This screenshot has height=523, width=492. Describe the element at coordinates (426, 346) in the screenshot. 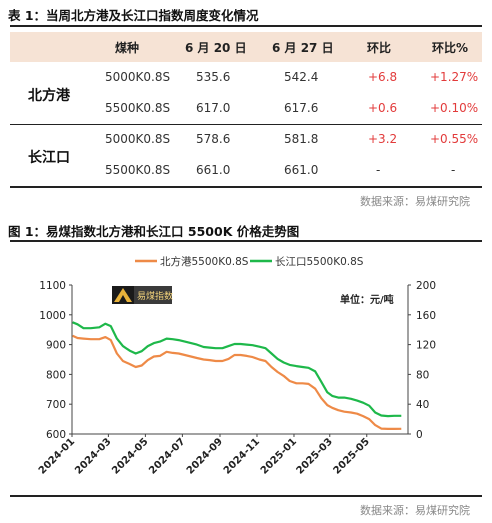

I see `y-right-tick-label: 120` at that location.